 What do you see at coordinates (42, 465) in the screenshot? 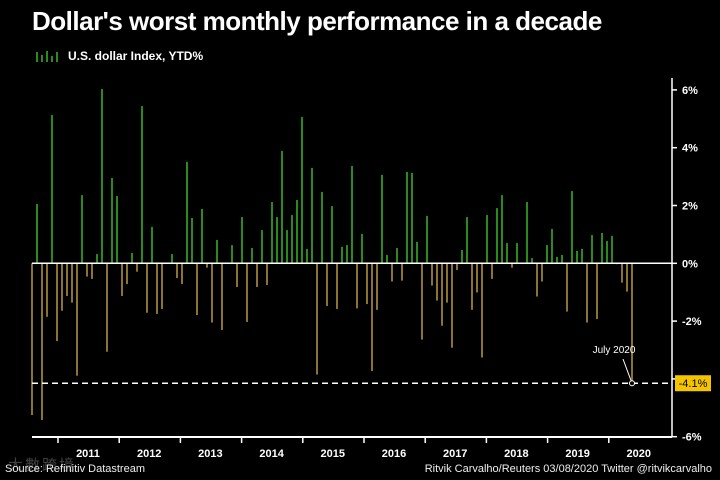
I see `watermark: 大數跨境` at bounding box center [42, 465].